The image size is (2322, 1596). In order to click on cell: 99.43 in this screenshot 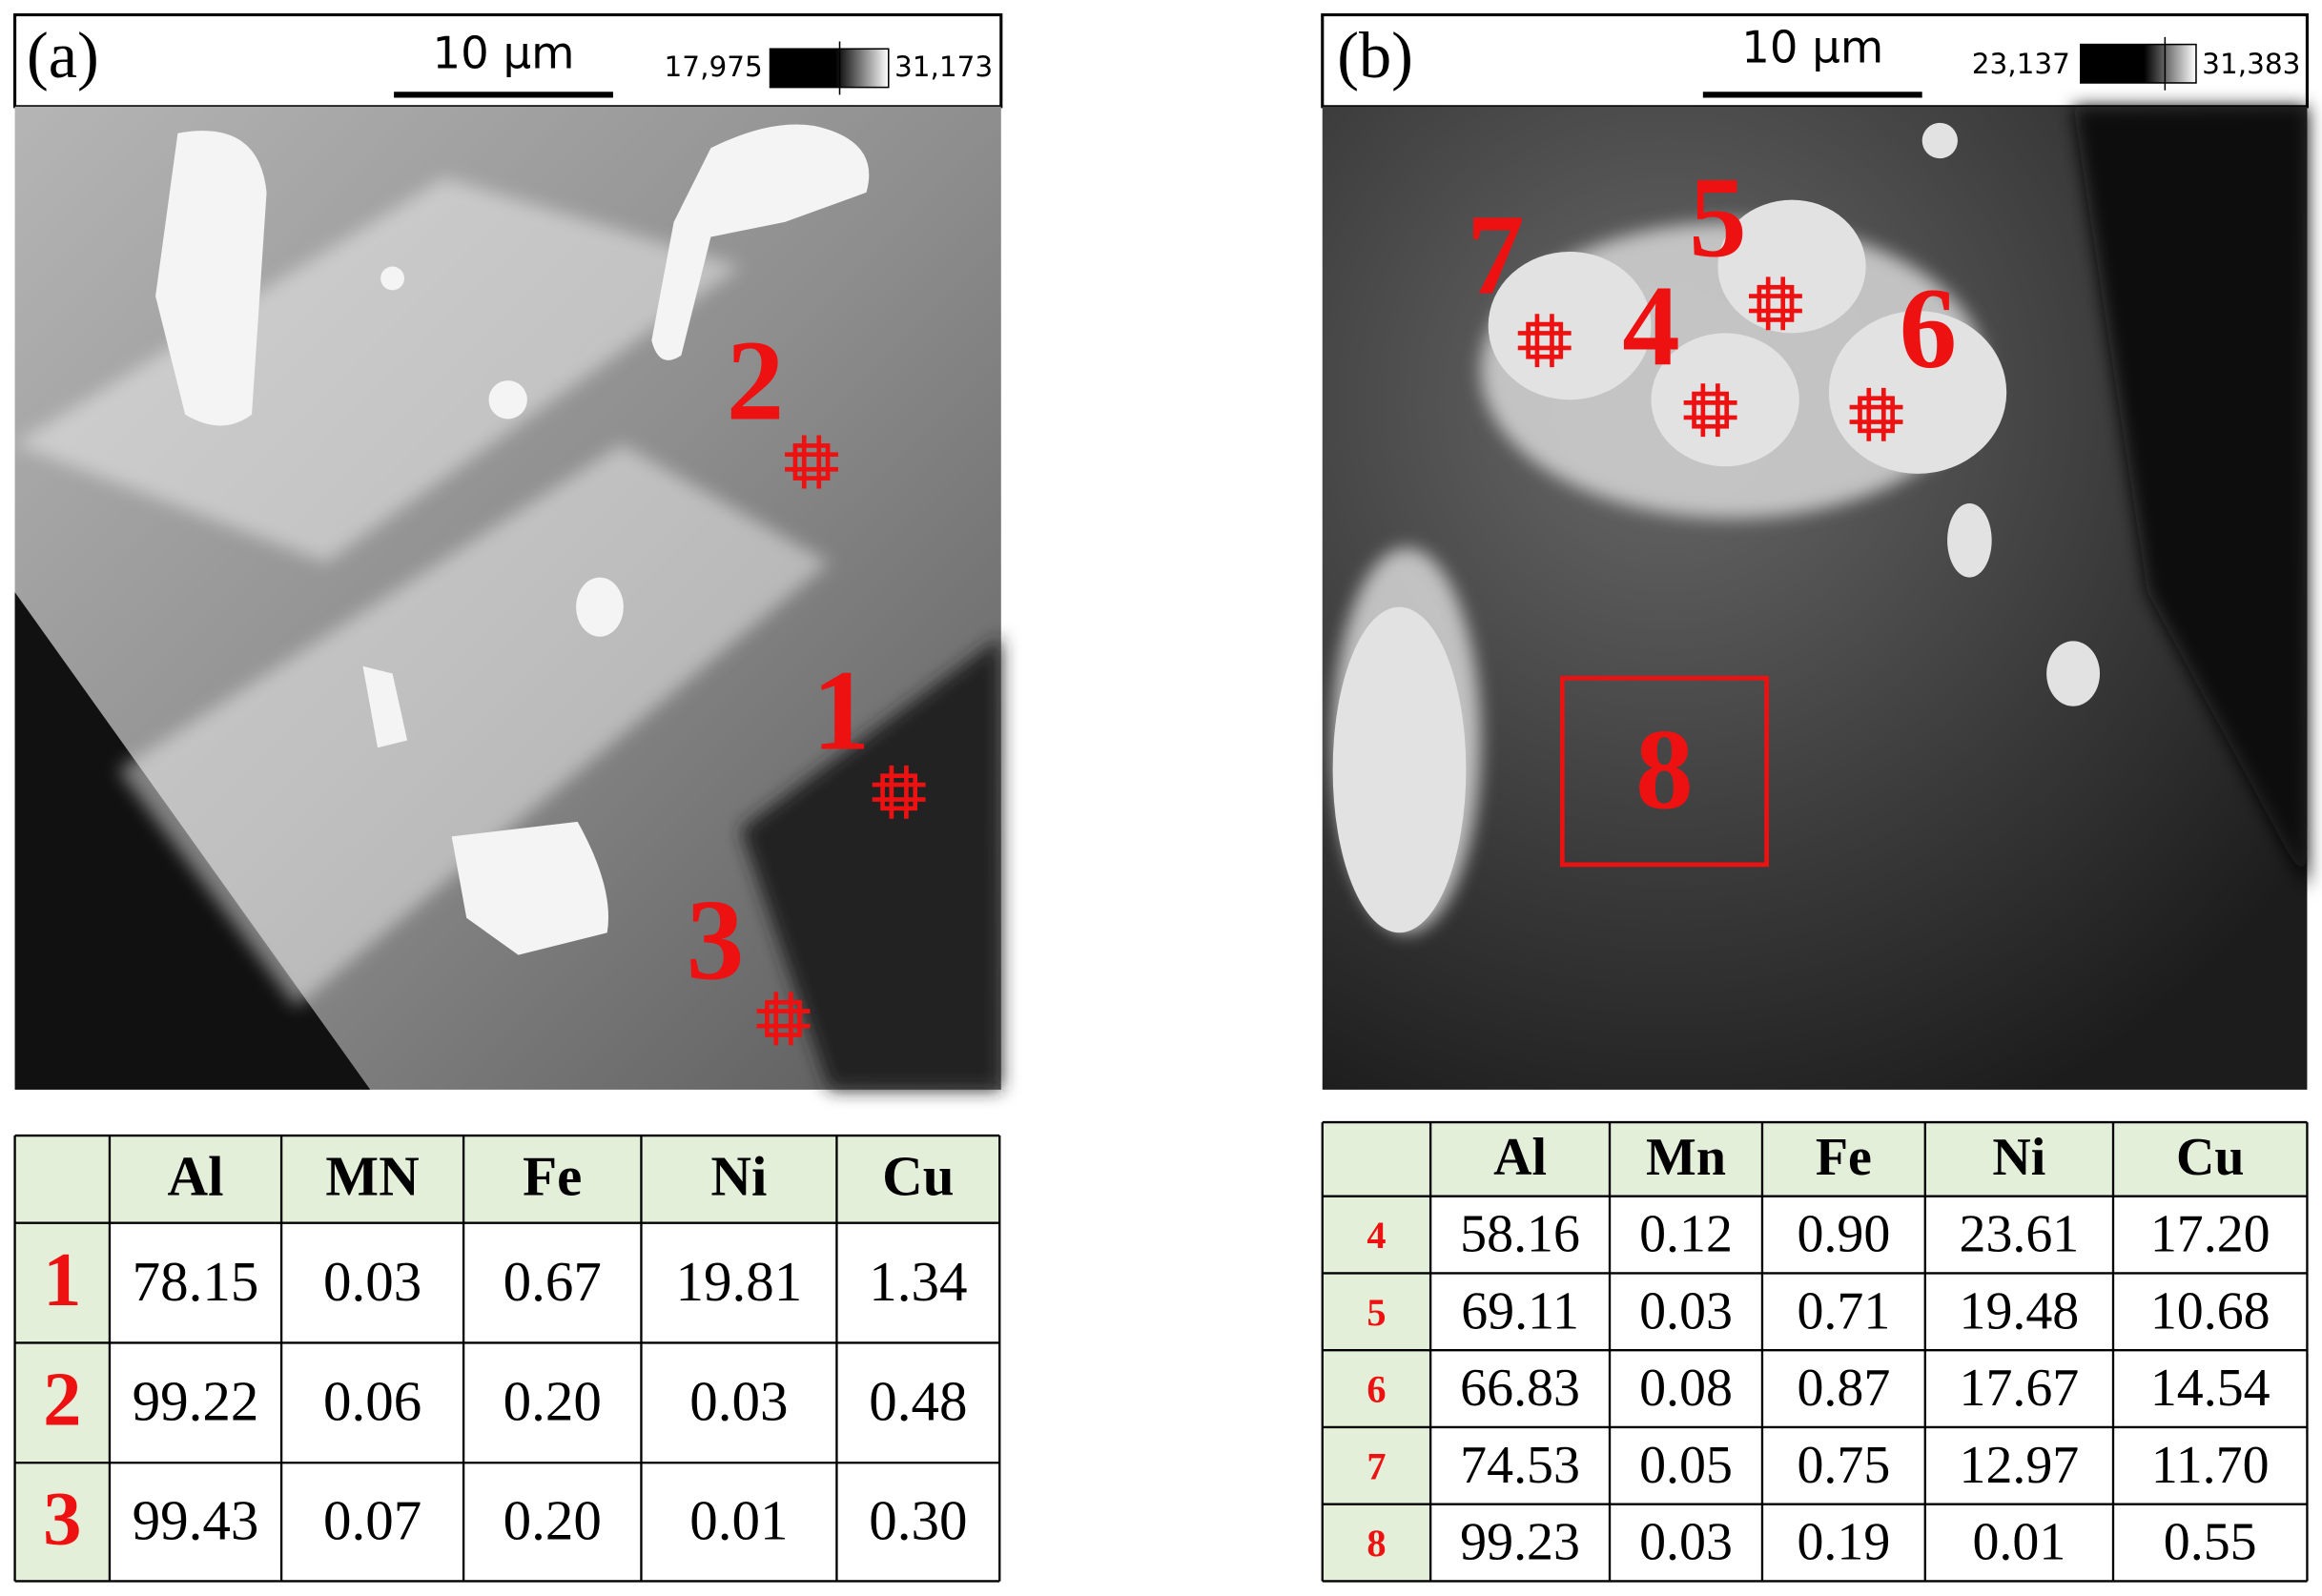, I will do `click(196, 1520)`.